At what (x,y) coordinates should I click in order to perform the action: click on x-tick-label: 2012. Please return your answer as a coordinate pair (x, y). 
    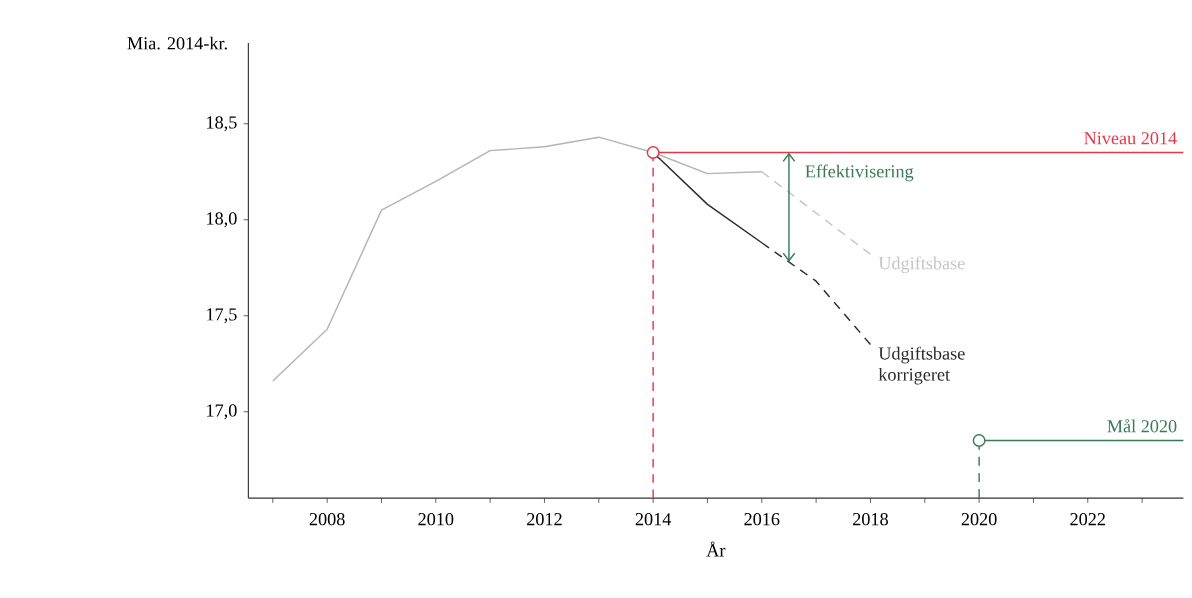
    Looking at the image, I should click on (544, 519).